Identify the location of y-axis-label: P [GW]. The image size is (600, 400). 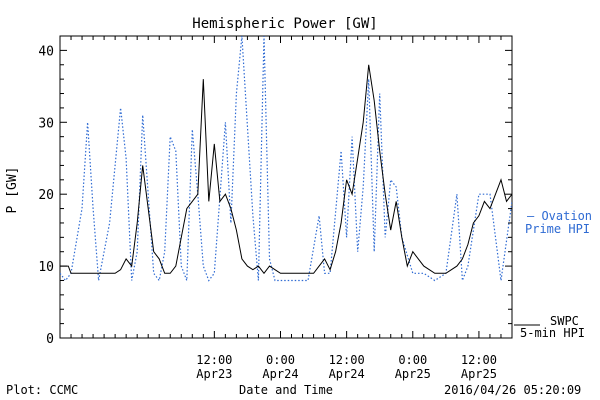
(12, 190).